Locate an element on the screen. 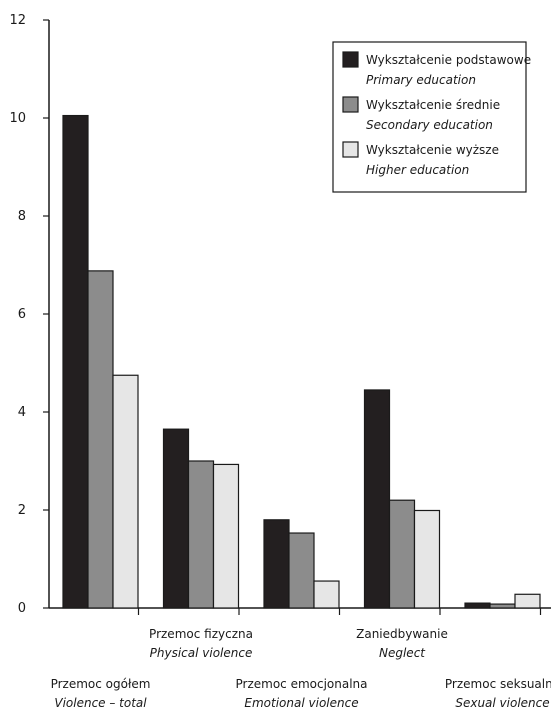 The height and width of the screenshot is (711, 551). category-label: Przemoc fizyczna is located at coordinates (201, 634).